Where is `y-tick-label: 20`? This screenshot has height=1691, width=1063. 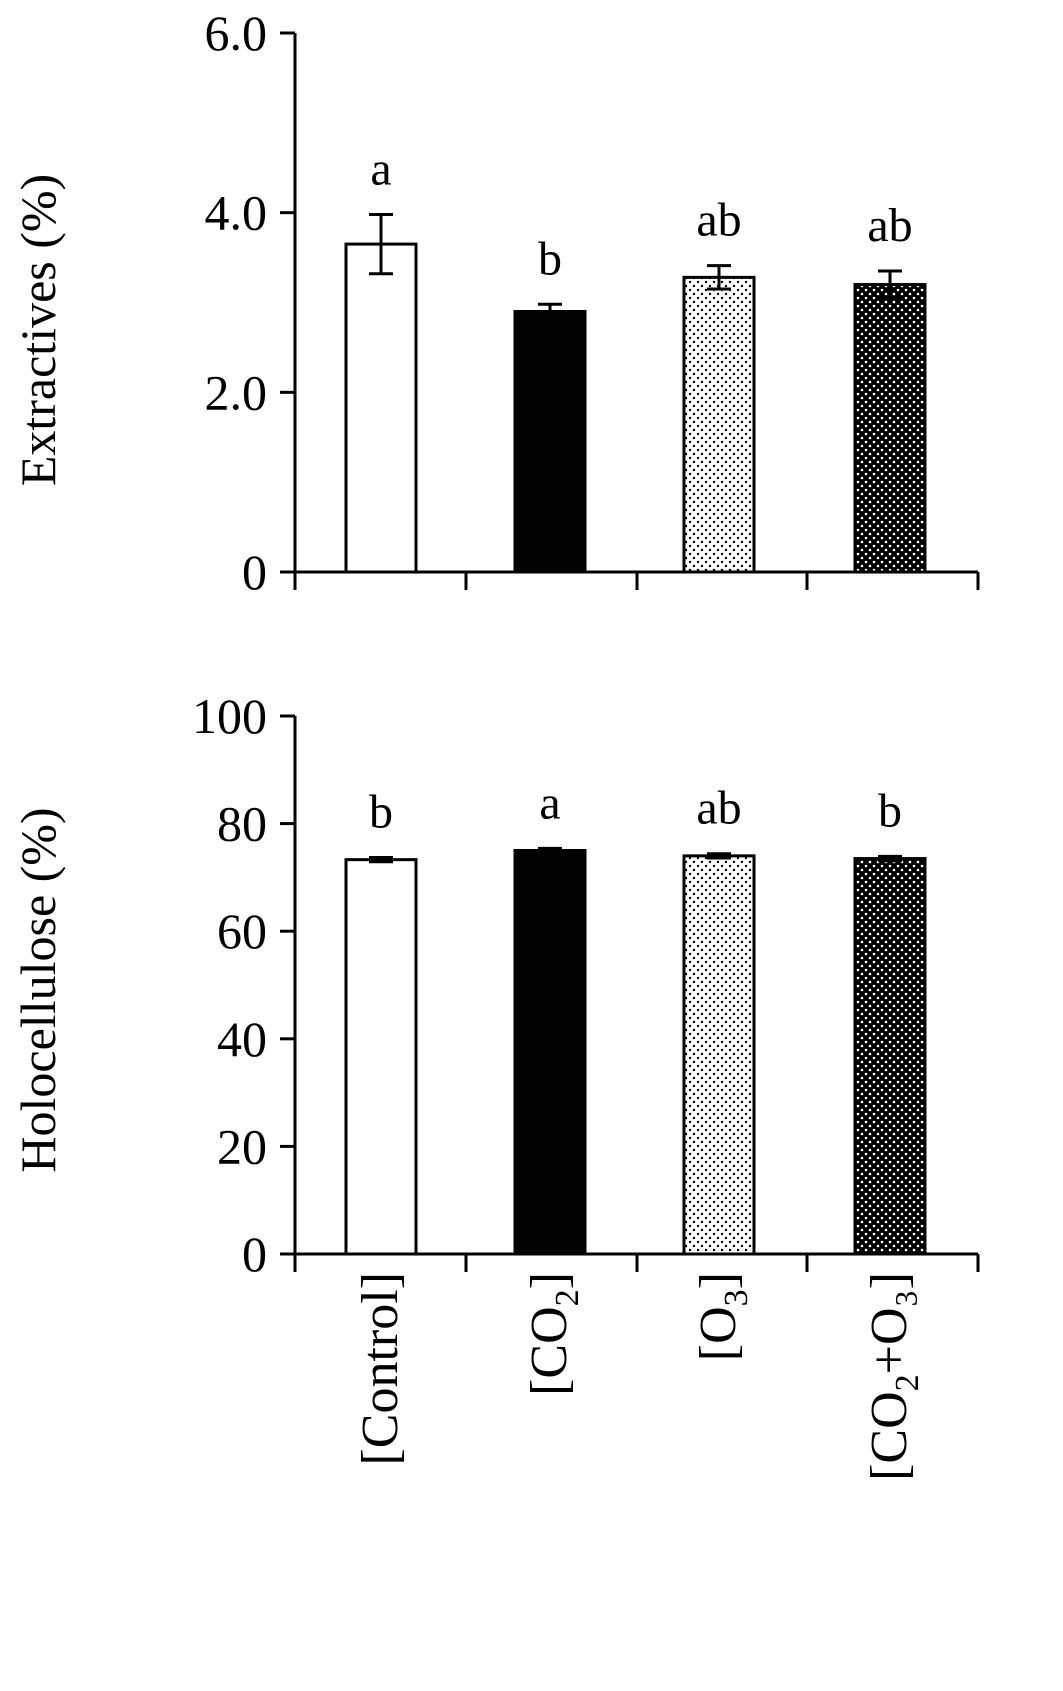
y-tick-label: 20 is located at coordinates (242, 1146).